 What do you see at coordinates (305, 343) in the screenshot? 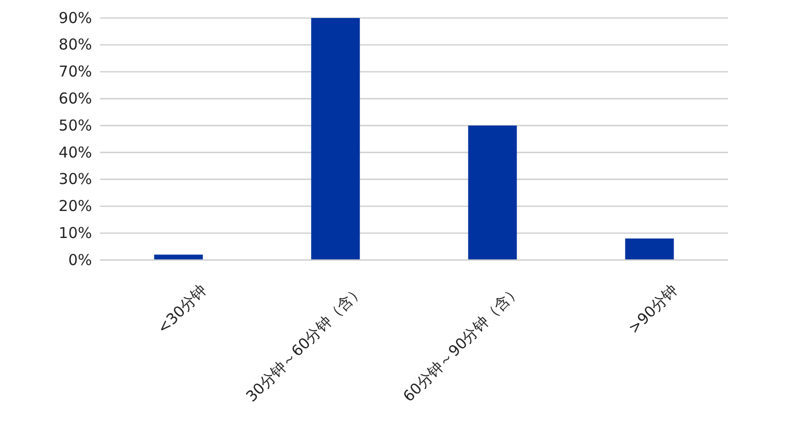
I see `x-tick-label: 30分钟～60分钟（含）` at bounding box center [305, 343].